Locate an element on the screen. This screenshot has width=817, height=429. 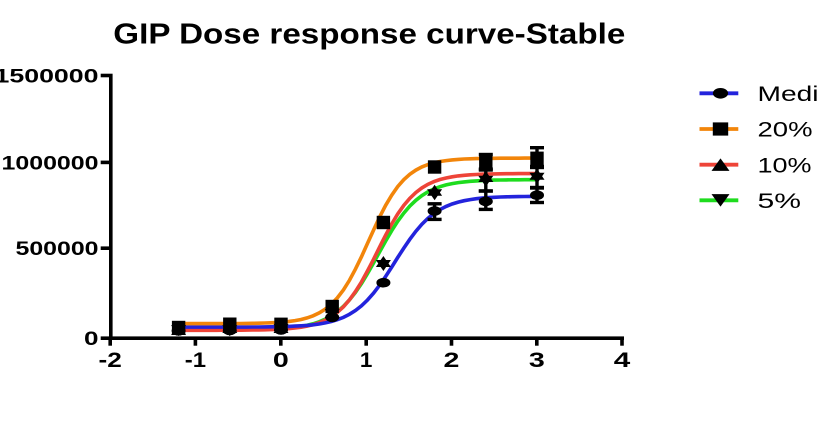
svg-text: 500000 is located at coordinates (57, 249).